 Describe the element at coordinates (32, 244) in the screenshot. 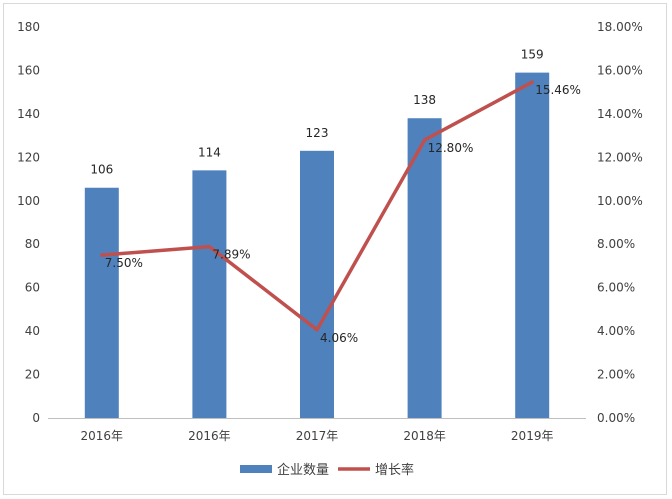

I see `y-left-tick-label: 80` at that location.